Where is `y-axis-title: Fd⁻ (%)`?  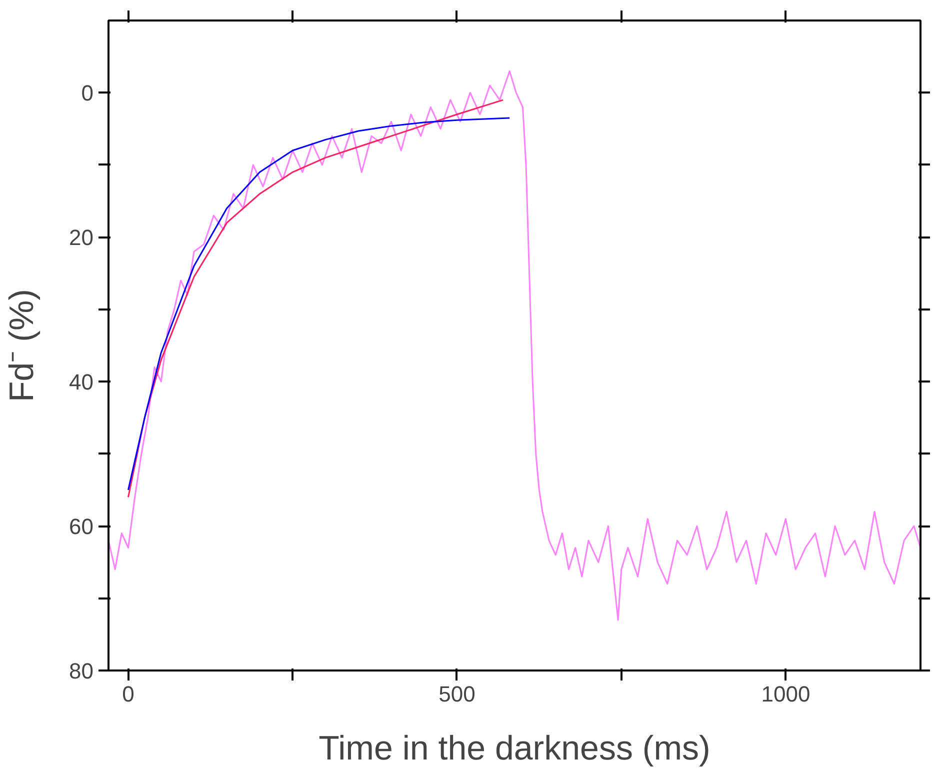 y-axis-title: Fd⁻ (%) is located at coordinates (22, 345).